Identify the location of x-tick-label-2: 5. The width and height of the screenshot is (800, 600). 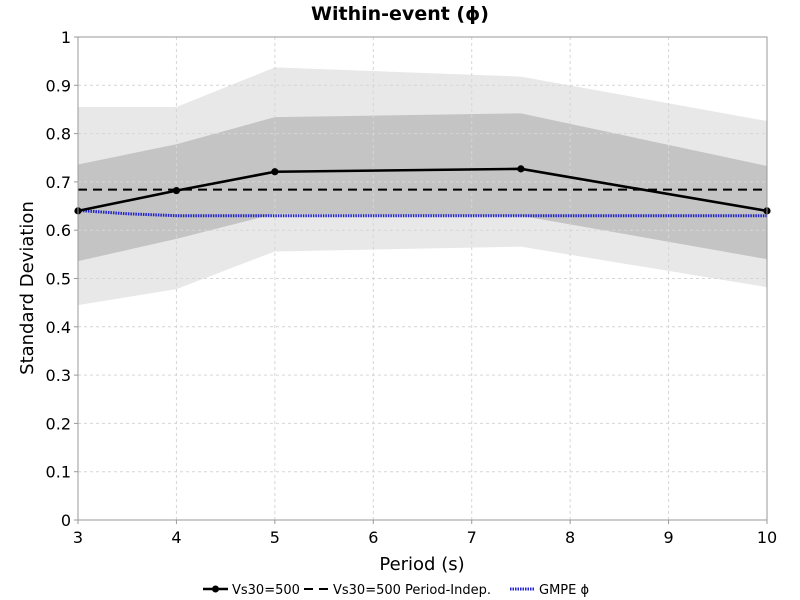
(275, 537).